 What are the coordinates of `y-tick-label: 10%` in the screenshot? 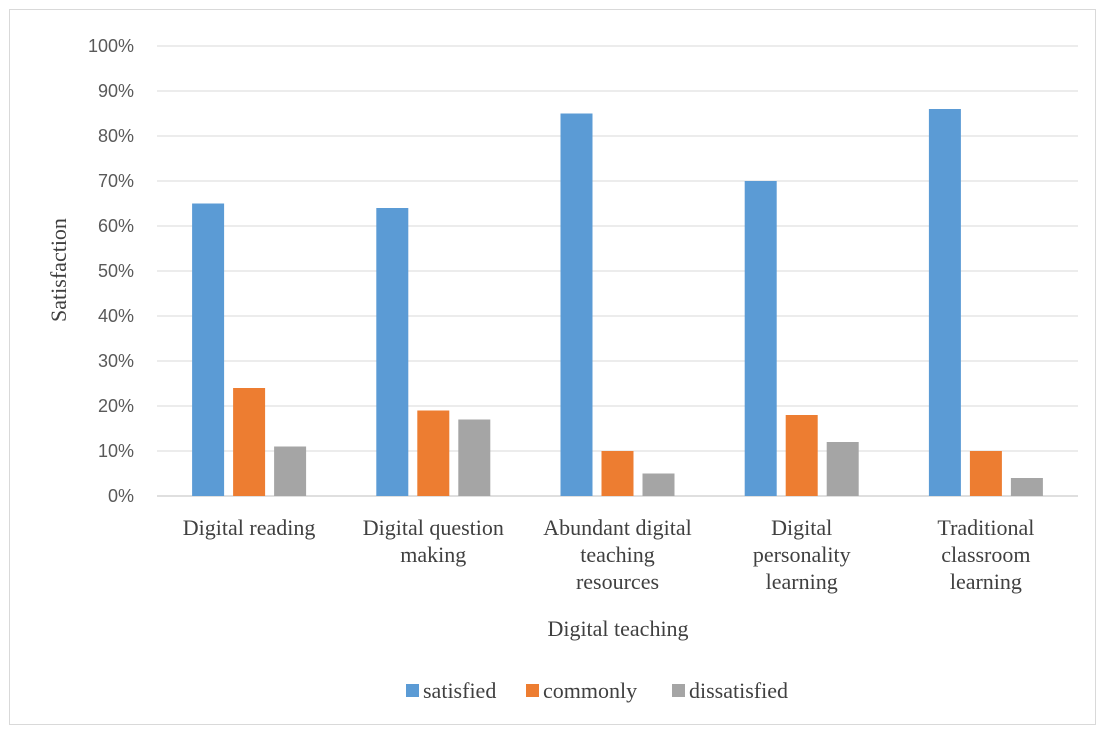 It's located at (116, 451).